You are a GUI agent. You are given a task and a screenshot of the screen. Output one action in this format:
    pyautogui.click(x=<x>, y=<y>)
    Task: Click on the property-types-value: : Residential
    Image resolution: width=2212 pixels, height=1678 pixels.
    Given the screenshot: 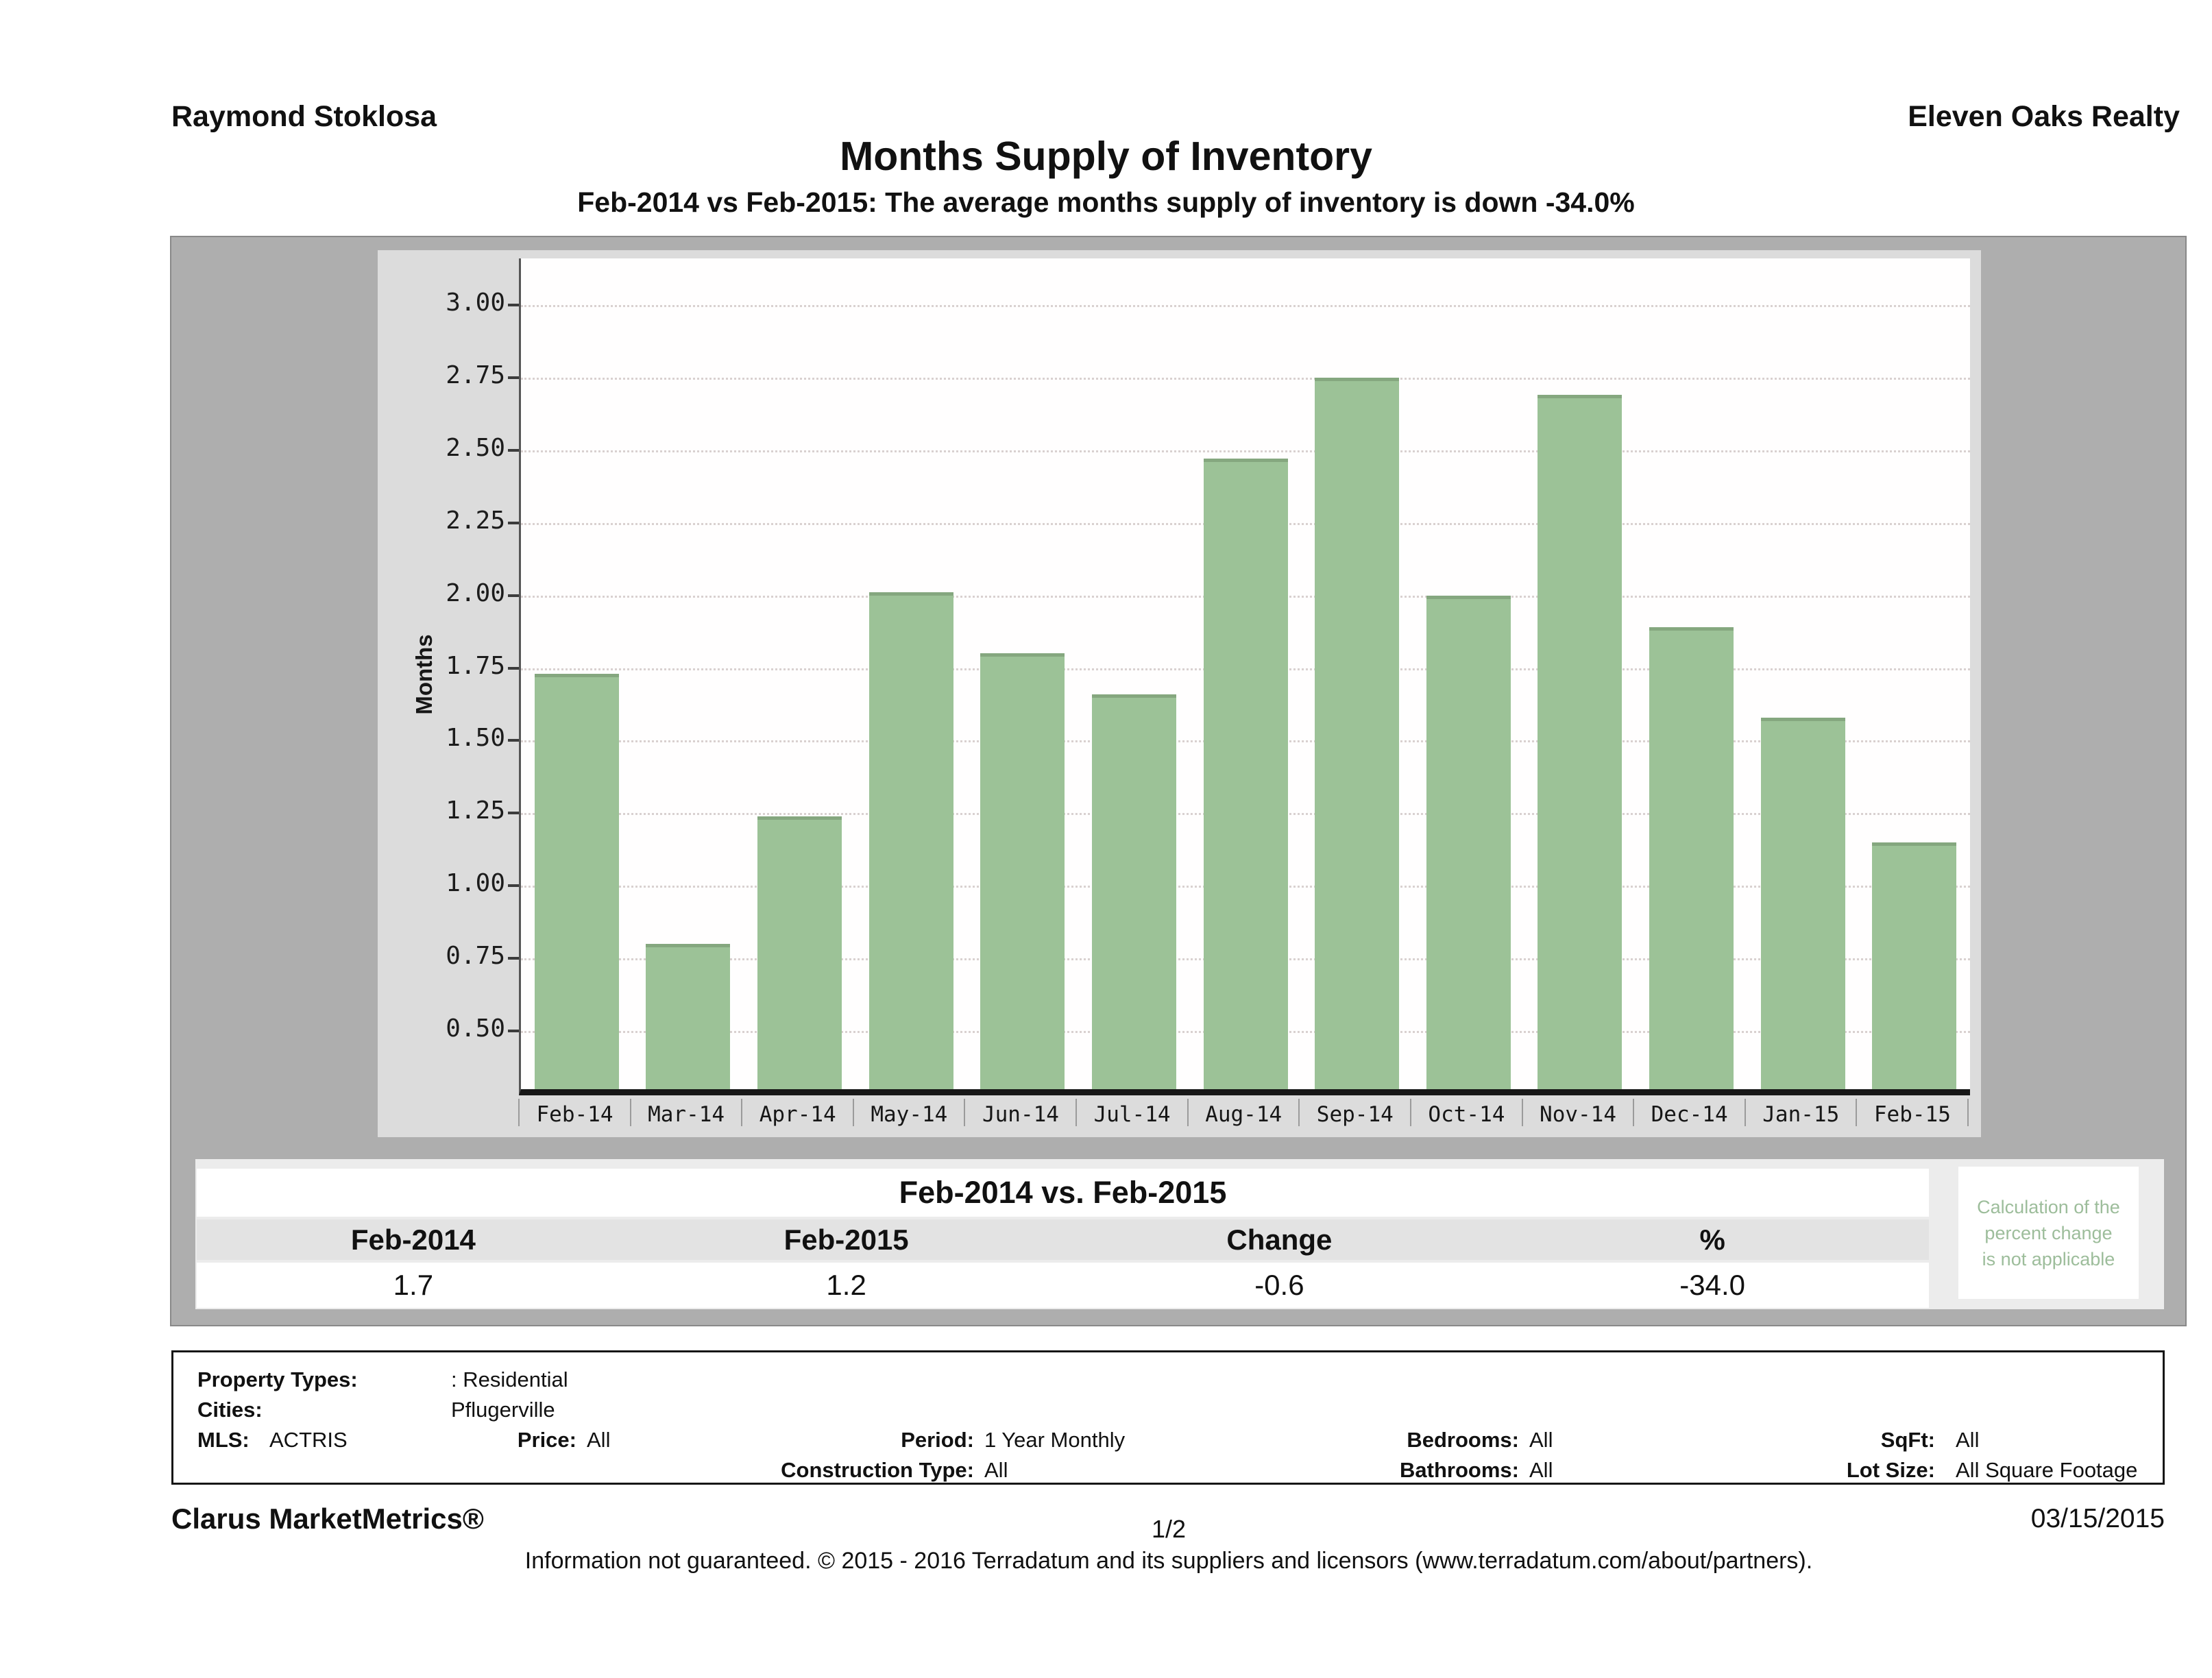 What is the action you would take?
    pyautogui.click(x=510, y=1379)
    